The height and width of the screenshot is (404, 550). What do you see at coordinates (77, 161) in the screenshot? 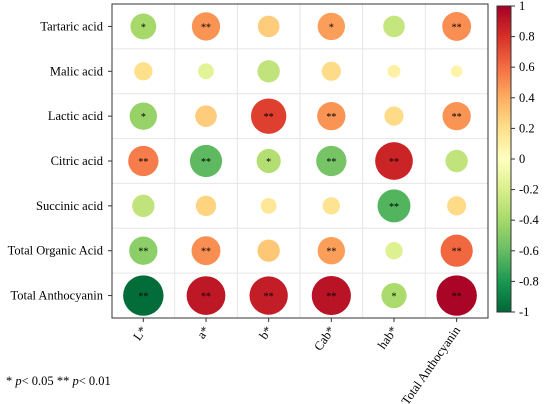
I see `row-label: Citric acid` at bounding box center [77, 161].